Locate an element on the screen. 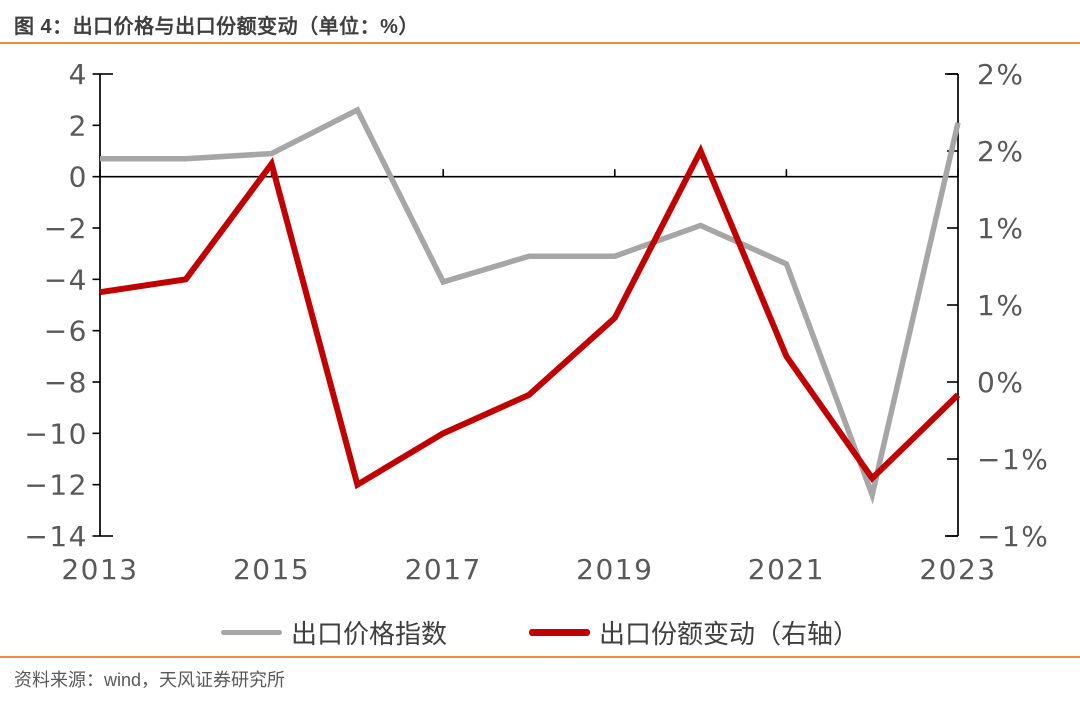 The image size is (1080, 711). legend-label-export-price-index: 出口价格指数 is located at coordinates (368, 634).